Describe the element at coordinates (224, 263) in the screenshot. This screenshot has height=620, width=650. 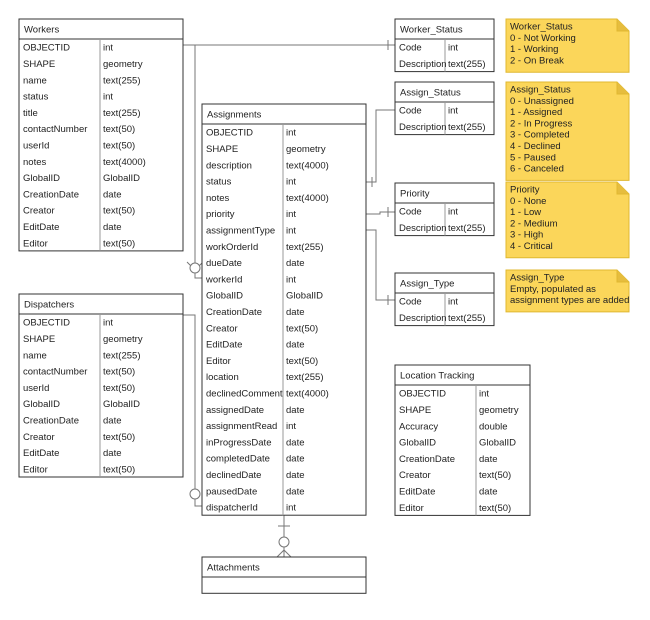
I see `field-name: dueDate` at that location.